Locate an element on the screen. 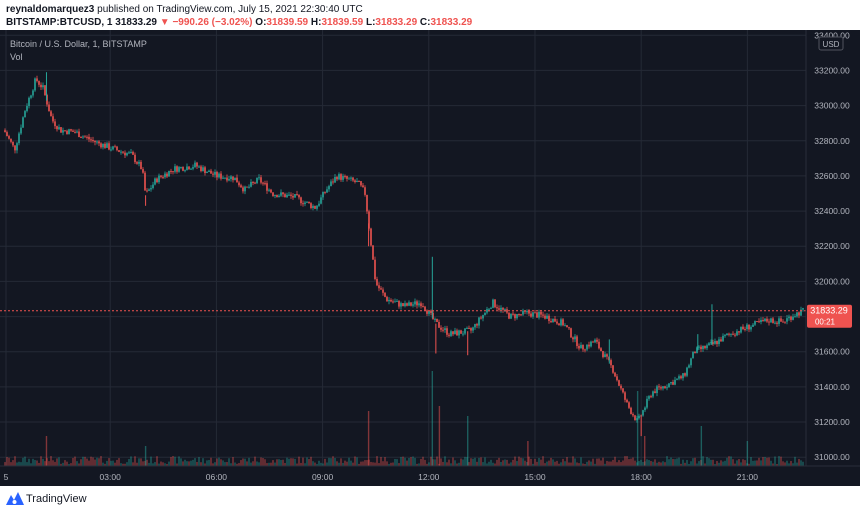 This screenshot has height=512, width=860. open-label: O: is located at coordinates (261, 22).